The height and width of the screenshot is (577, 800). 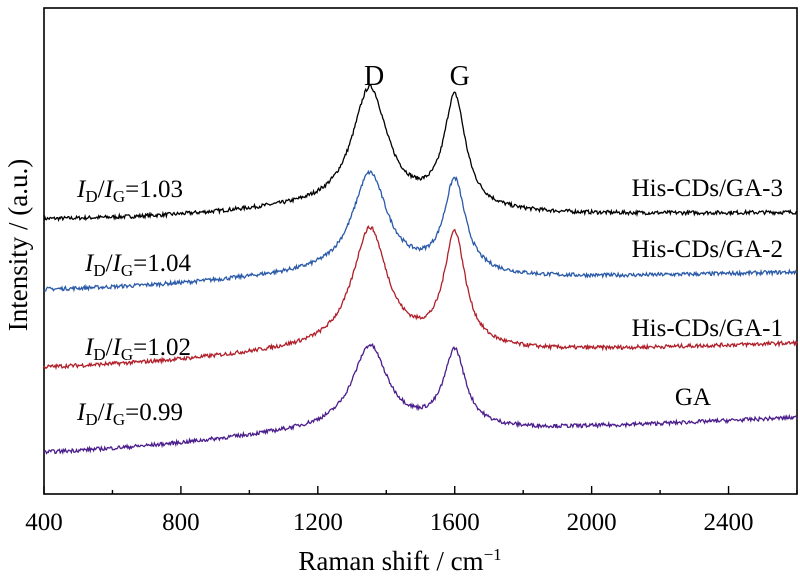 I want to click on x-tick-label: 1600, so click(x=455, y=522).